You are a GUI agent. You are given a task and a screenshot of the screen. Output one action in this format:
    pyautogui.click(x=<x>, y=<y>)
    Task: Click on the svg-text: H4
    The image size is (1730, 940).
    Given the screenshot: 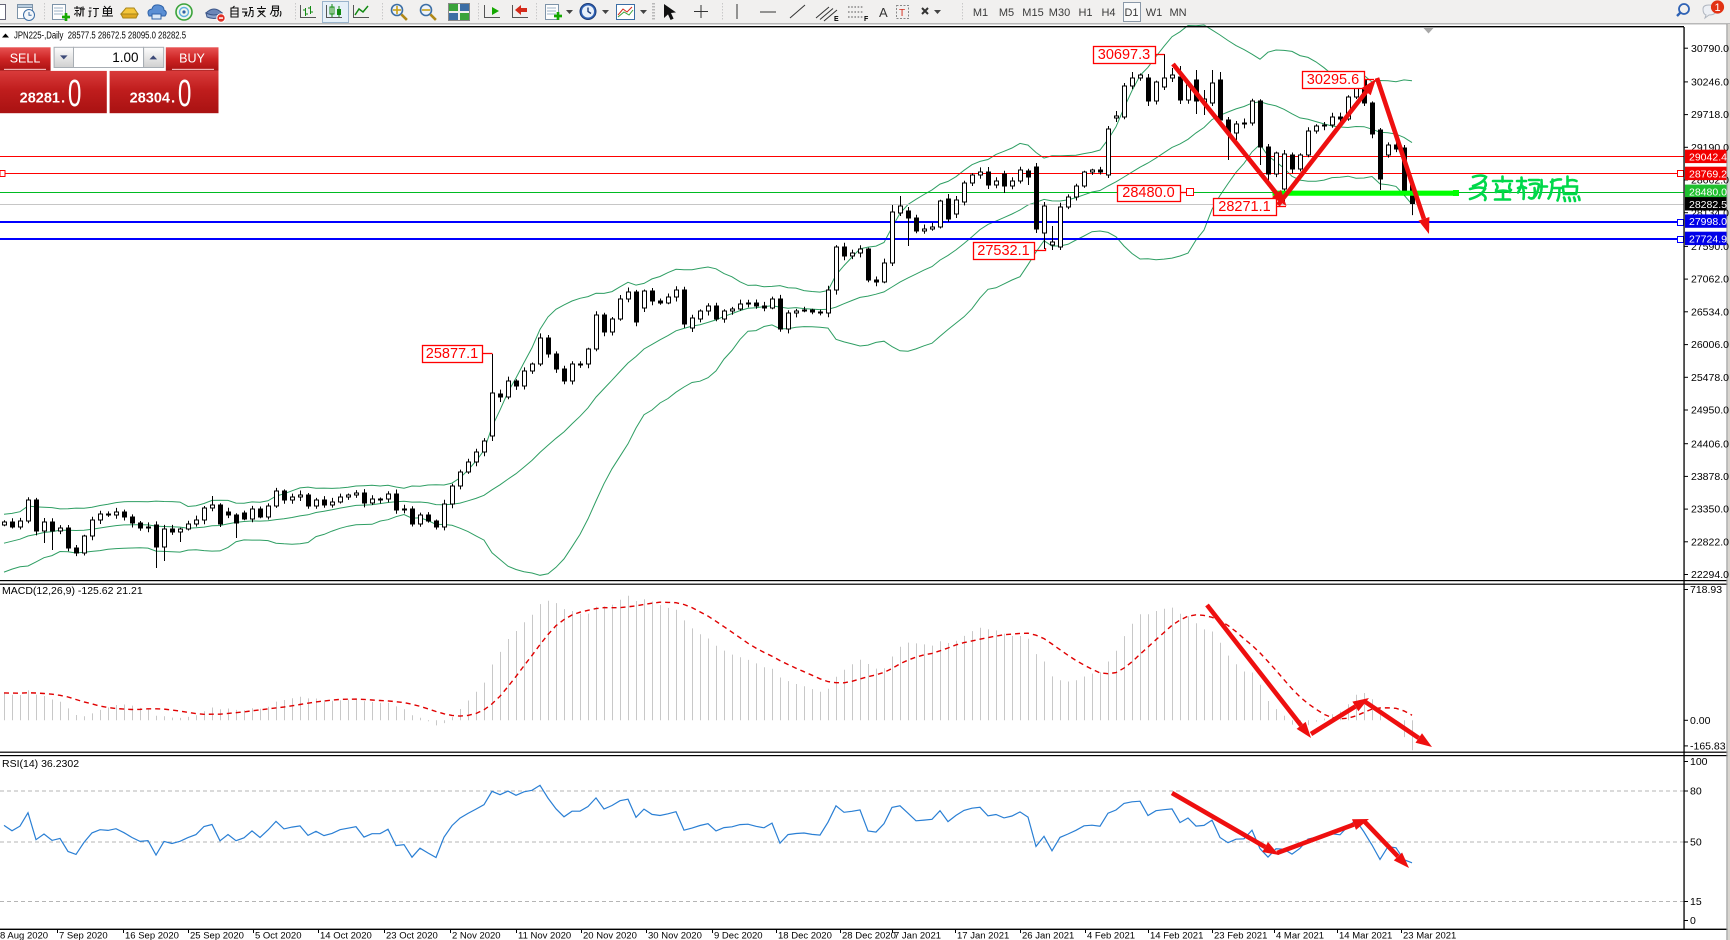 What is the action you would take?
    pyautogui.click(x=1108, y=13)
    